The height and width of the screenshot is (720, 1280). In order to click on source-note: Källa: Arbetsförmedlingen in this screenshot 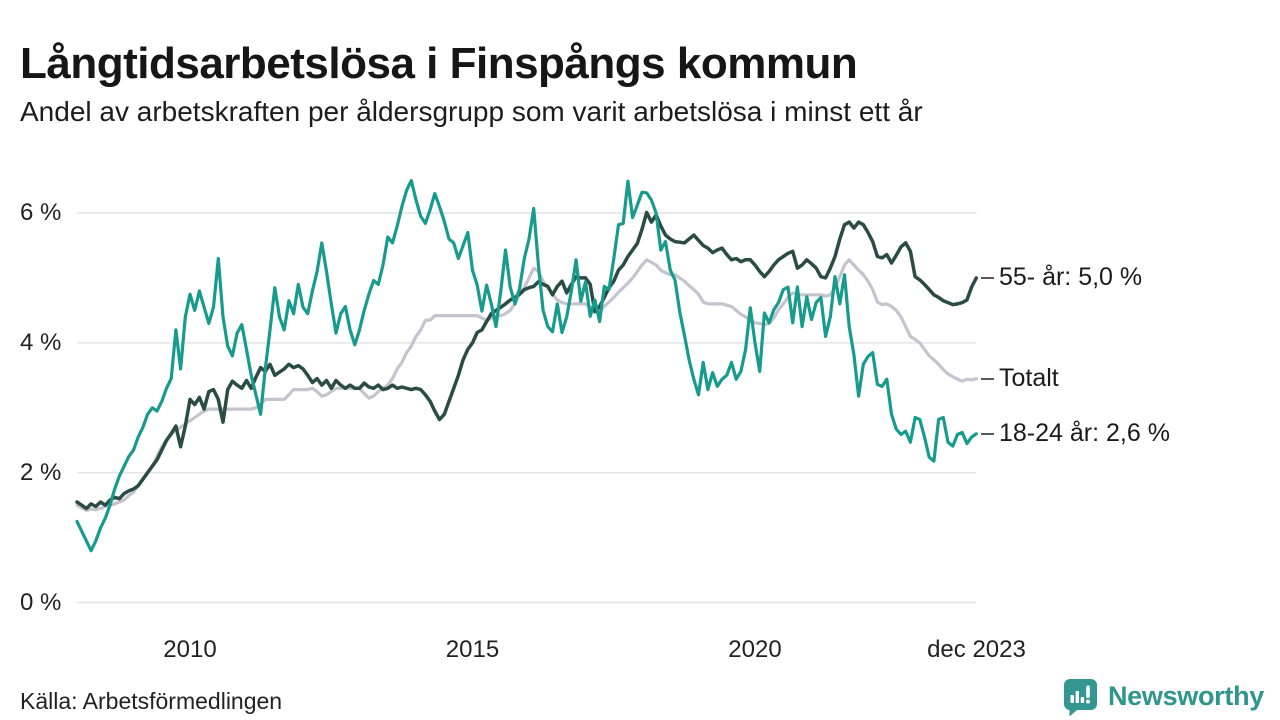, I will do `click(151, 701)`.